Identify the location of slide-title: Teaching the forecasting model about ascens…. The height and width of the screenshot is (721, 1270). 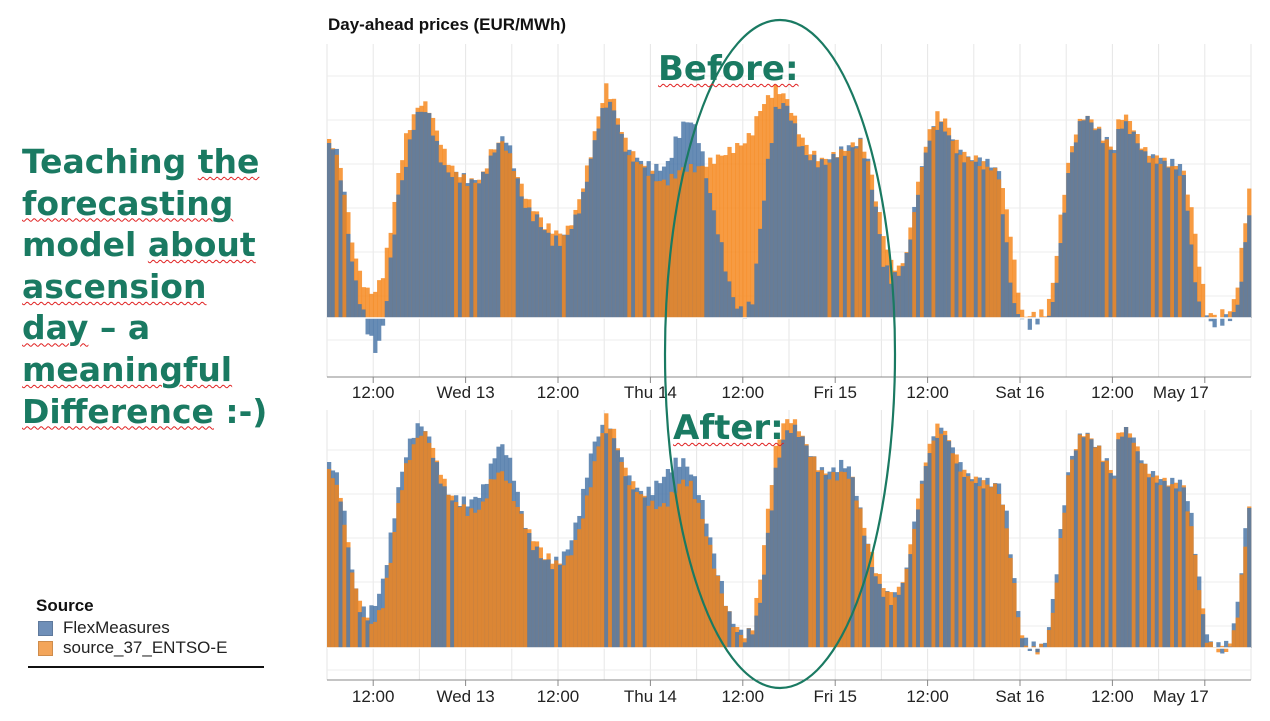
(167, 286).